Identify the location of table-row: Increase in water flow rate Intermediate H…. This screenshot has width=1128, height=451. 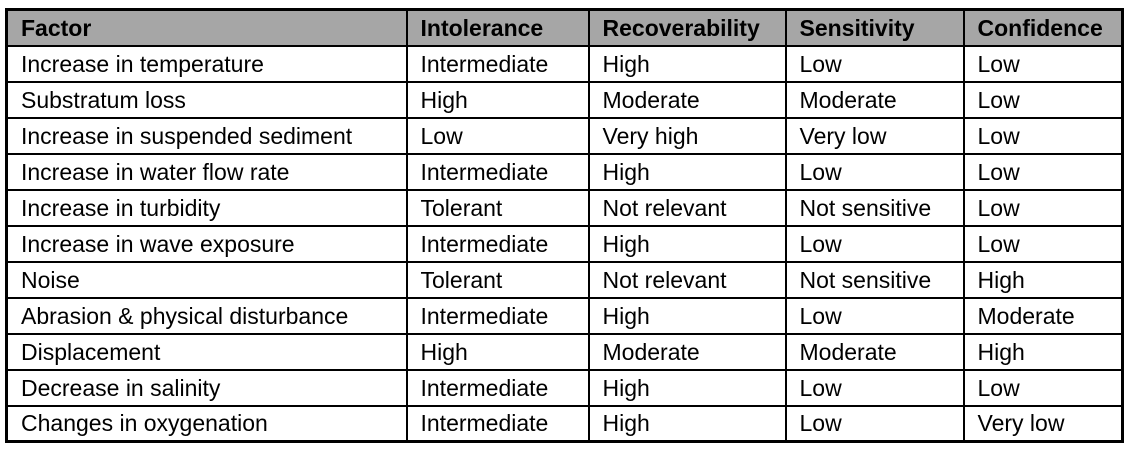
(564, 171).